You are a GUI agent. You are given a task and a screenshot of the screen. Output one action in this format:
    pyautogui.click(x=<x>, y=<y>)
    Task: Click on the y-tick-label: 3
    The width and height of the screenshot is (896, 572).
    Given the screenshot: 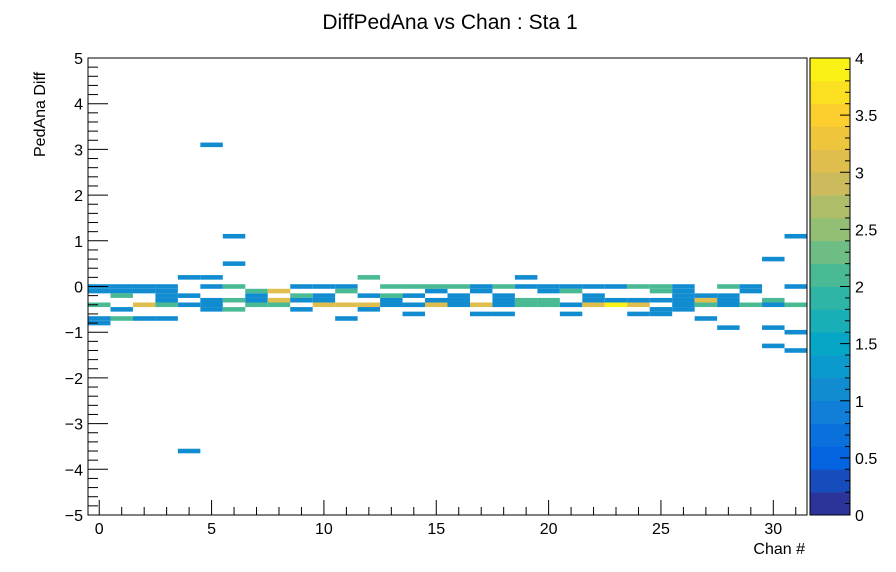 What is the action you would take?
    pyautogui.click(x=78, y=150)
    